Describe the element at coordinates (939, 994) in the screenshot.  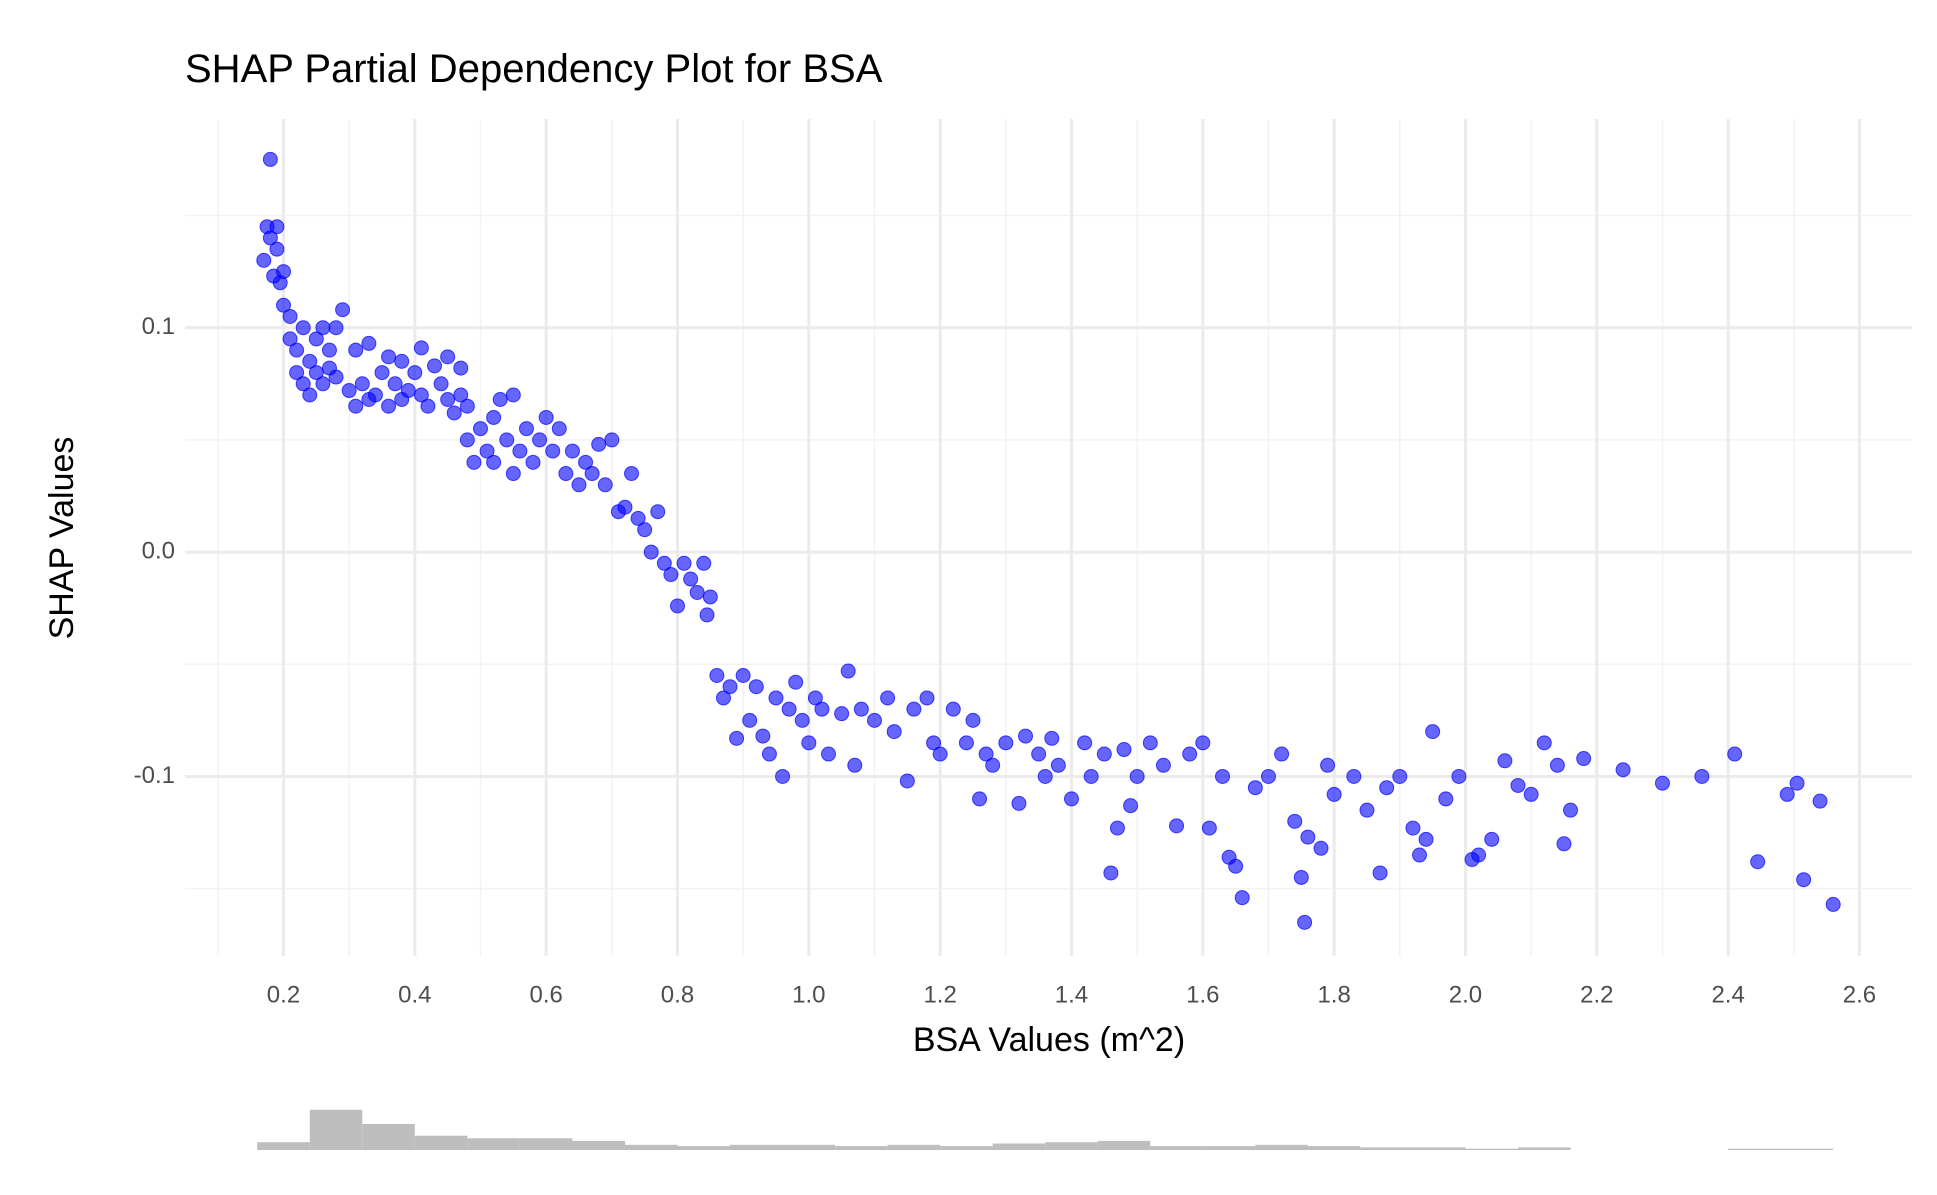
I see `x-tick-label: 1.2` at that location.